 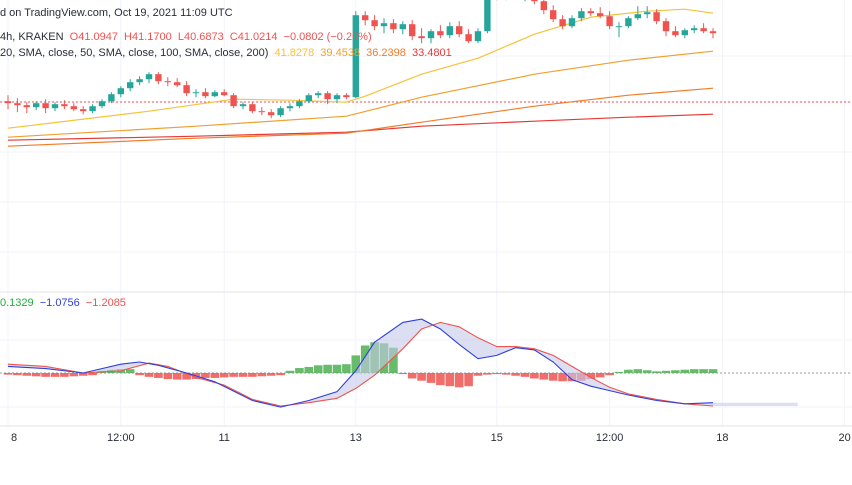 What do you see at coordinates (294, 53) in the screenshot?
I see `sma20-value: 41.8278` at bounding box center [294, 53].